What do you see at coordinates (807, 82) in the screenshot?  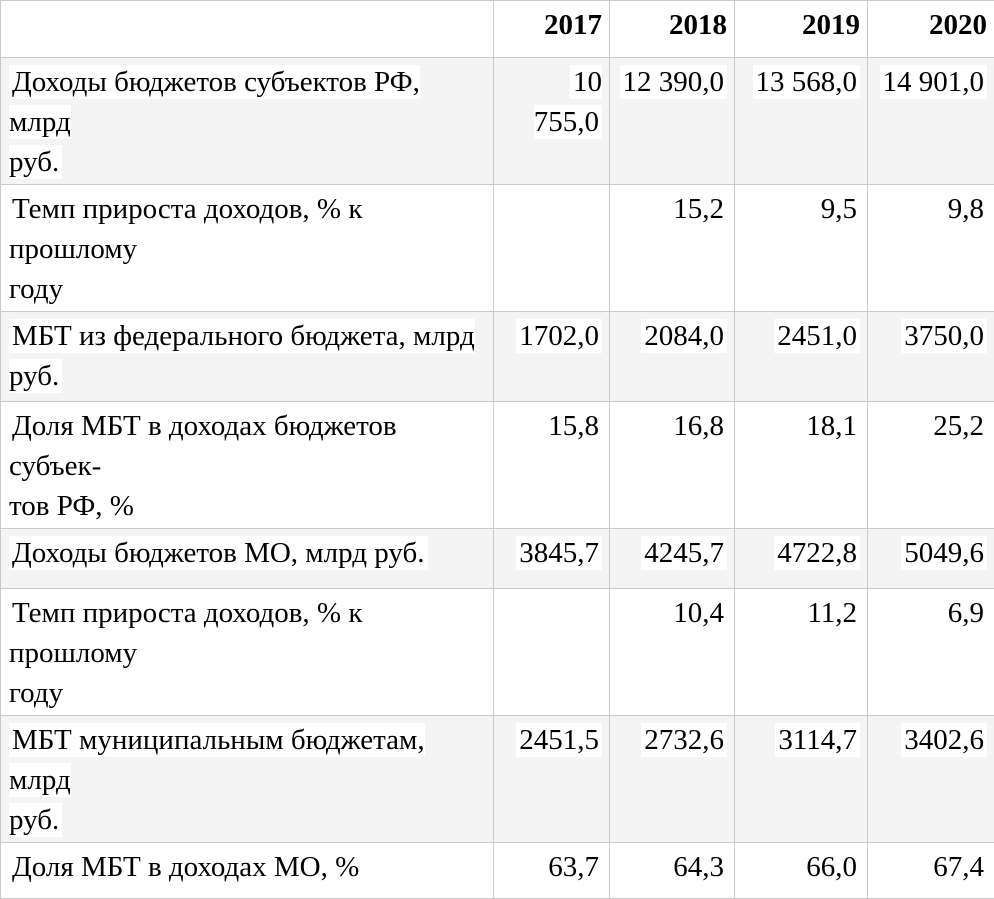 I see `cell-value: 13 568,0` at bounding box center [807, 82].